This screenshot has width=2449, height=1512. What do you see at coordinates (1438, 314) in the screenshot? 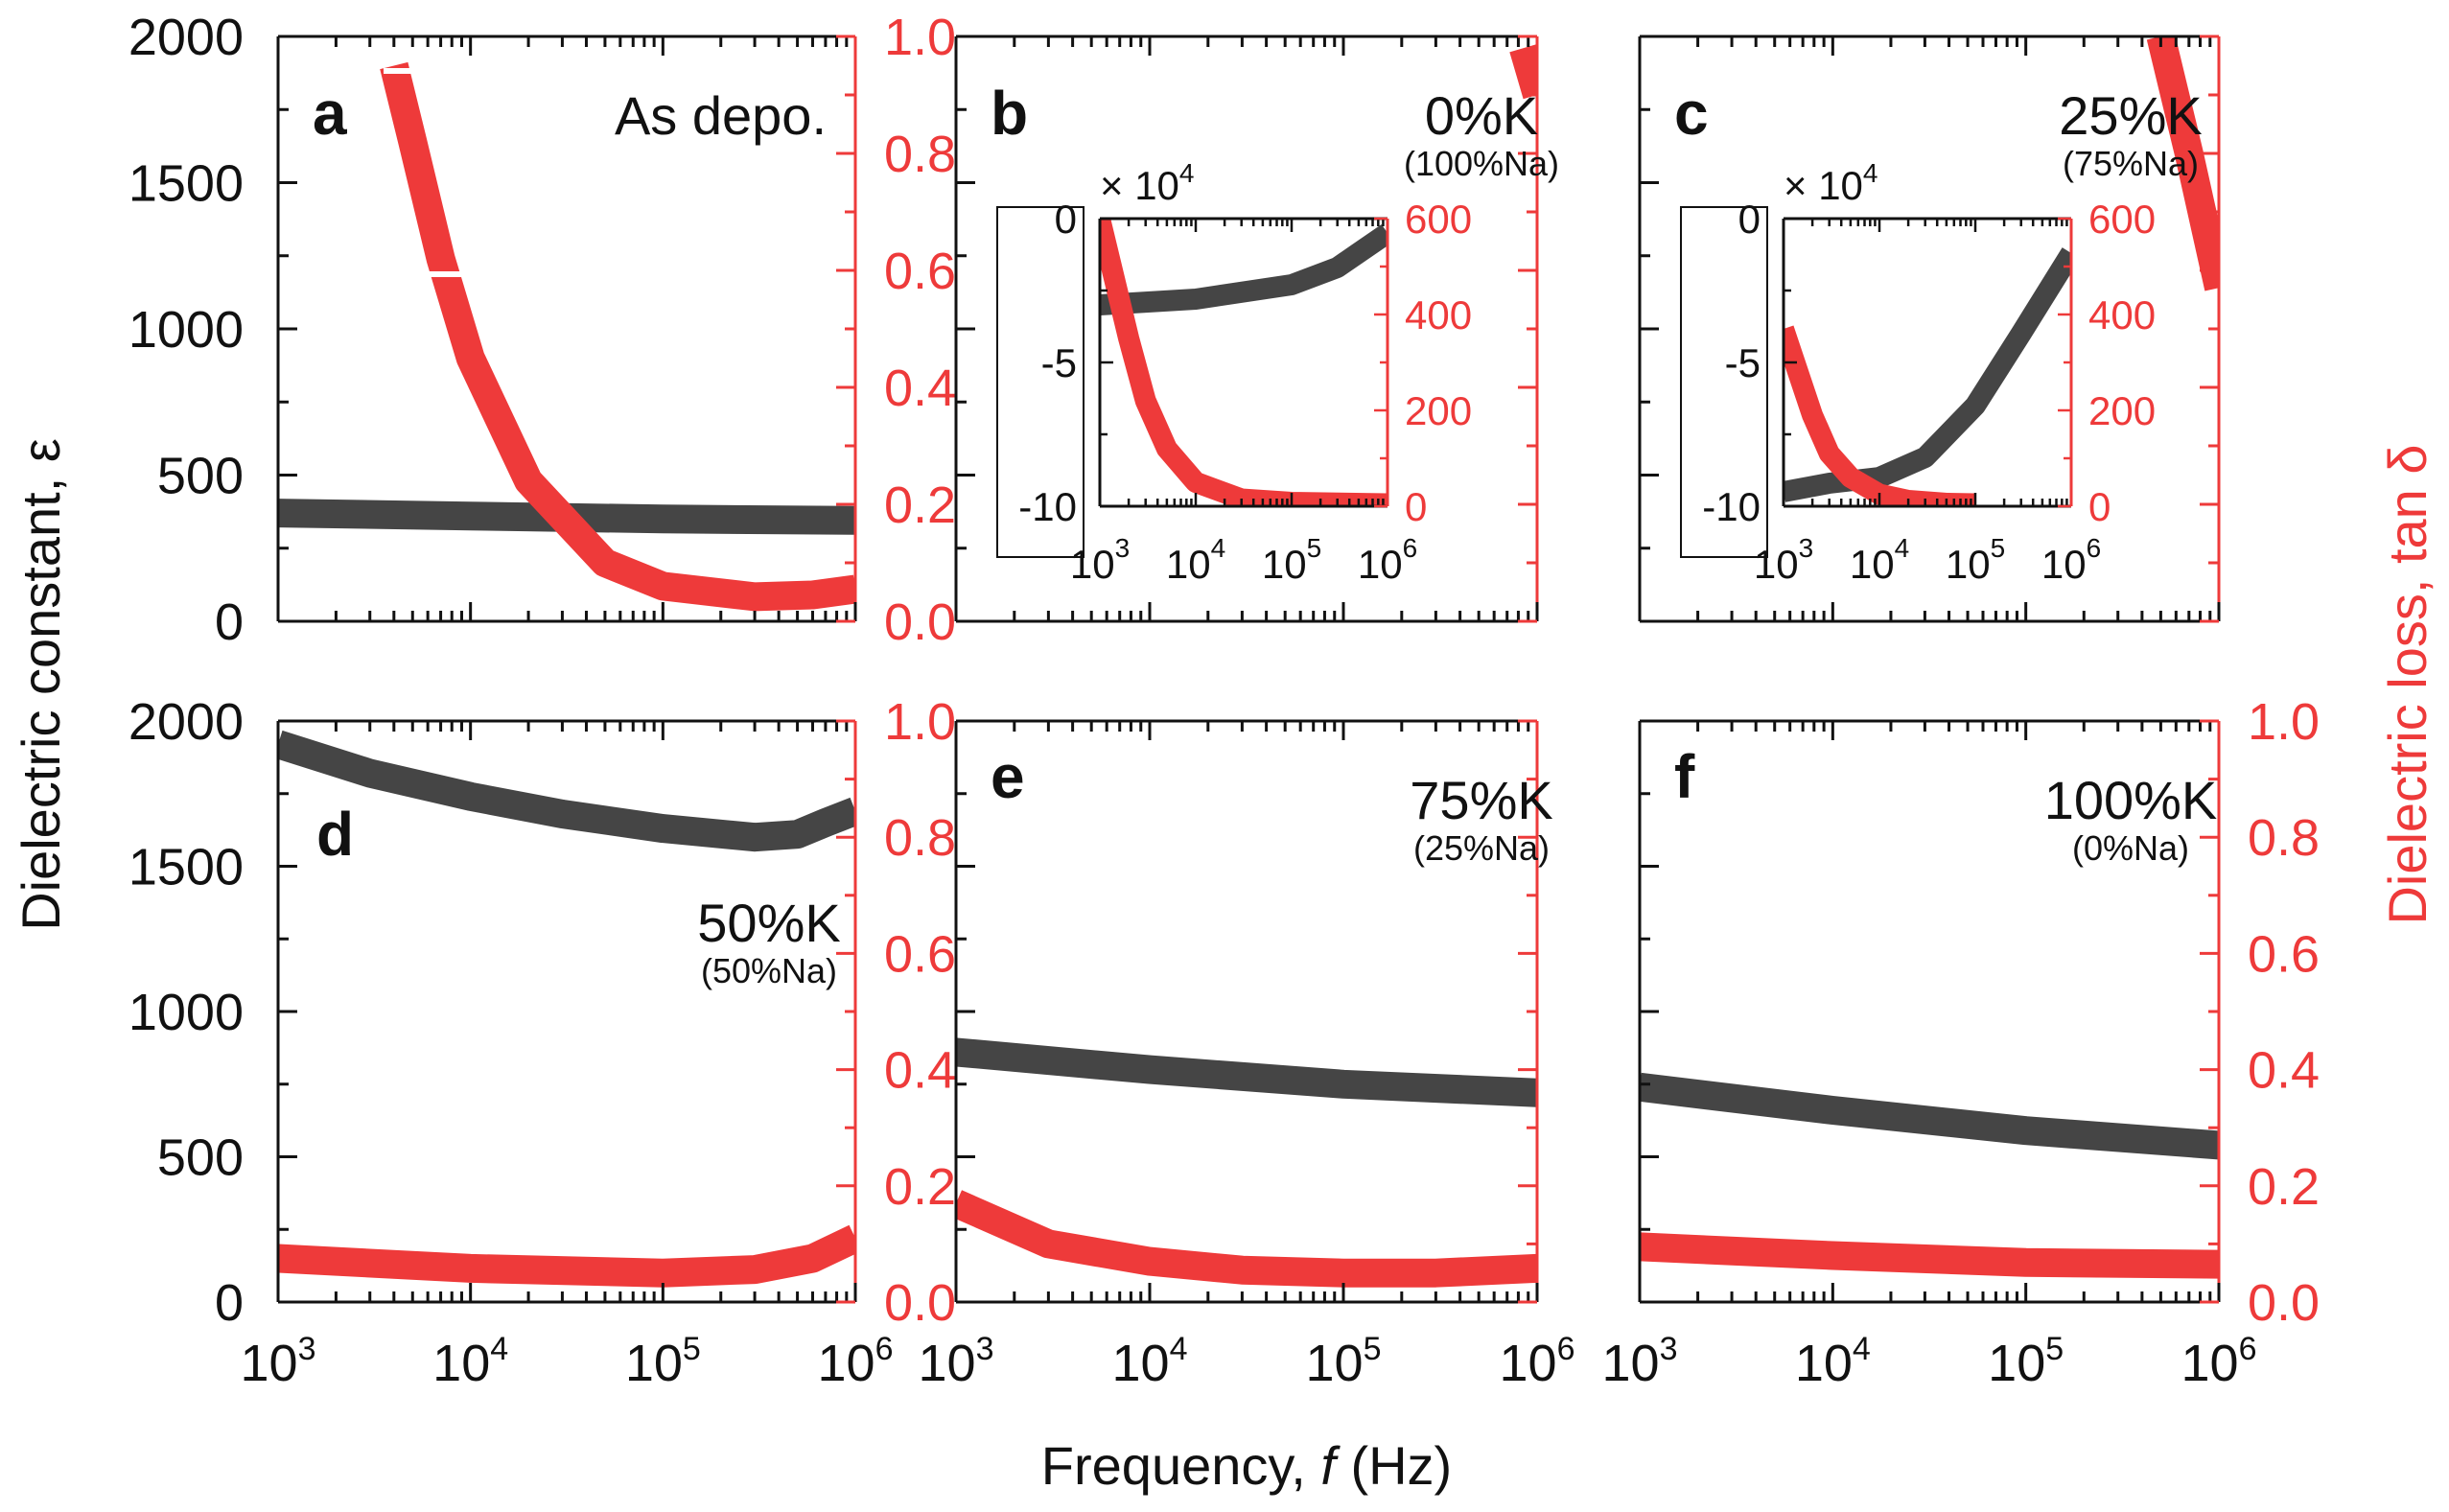
I see `panel-b-inset-ytick-label-right: 400` at bounding box center [1438, 314].